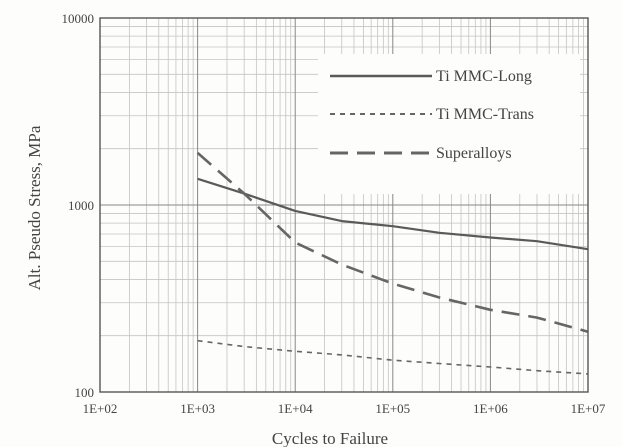  Describe the element at coordinates (295, 408) in the screenshot. I see `x-tick-label: 1E+04` at that location.